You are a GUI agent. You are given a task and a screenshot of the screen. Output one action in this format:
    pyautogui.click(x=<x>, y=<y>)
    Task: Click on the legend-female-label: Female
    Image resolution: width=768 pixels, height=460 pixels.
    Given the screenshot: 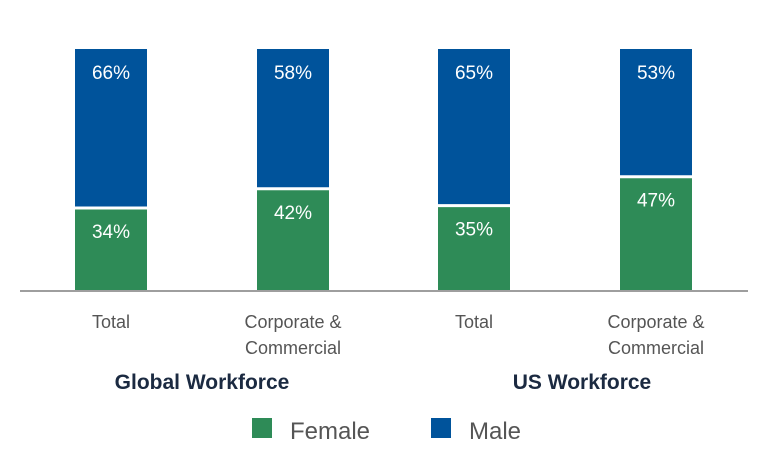 What is the action you would take?
    pyautogui.click(x=330, y=431)
    